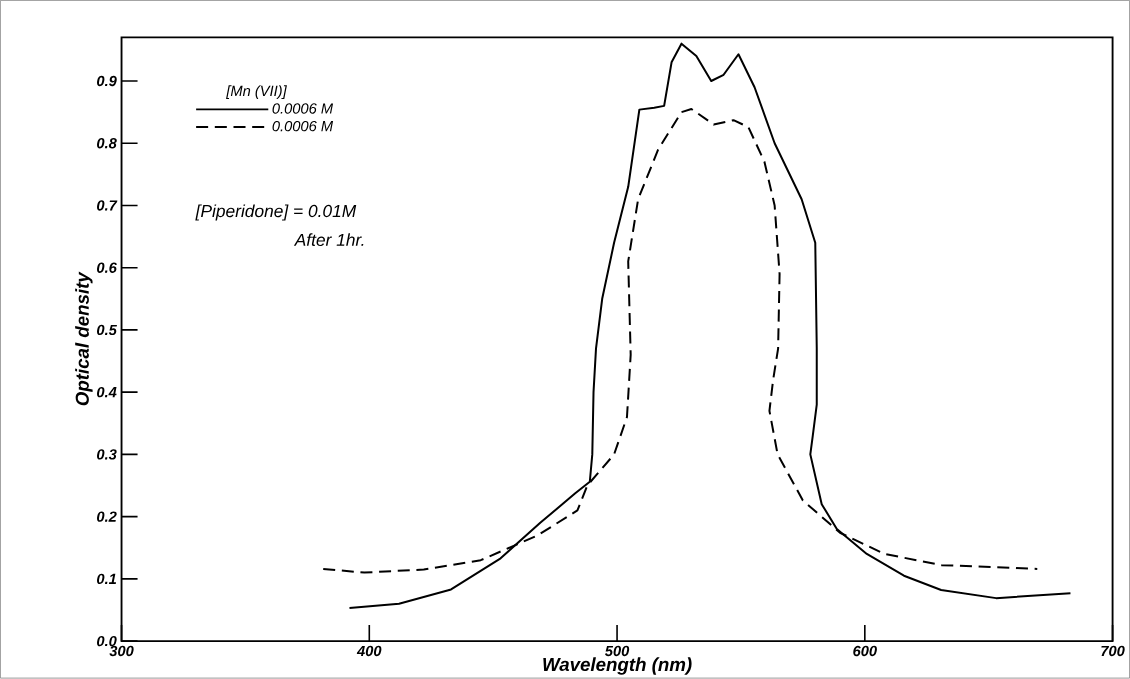 The width and height of the screenshot is (1130, 679). What do you see at coordinates (276, 212) in the screenshot?
I see `annotation: [Piperidone] = 0.01M` at bounding box center [276, 212].